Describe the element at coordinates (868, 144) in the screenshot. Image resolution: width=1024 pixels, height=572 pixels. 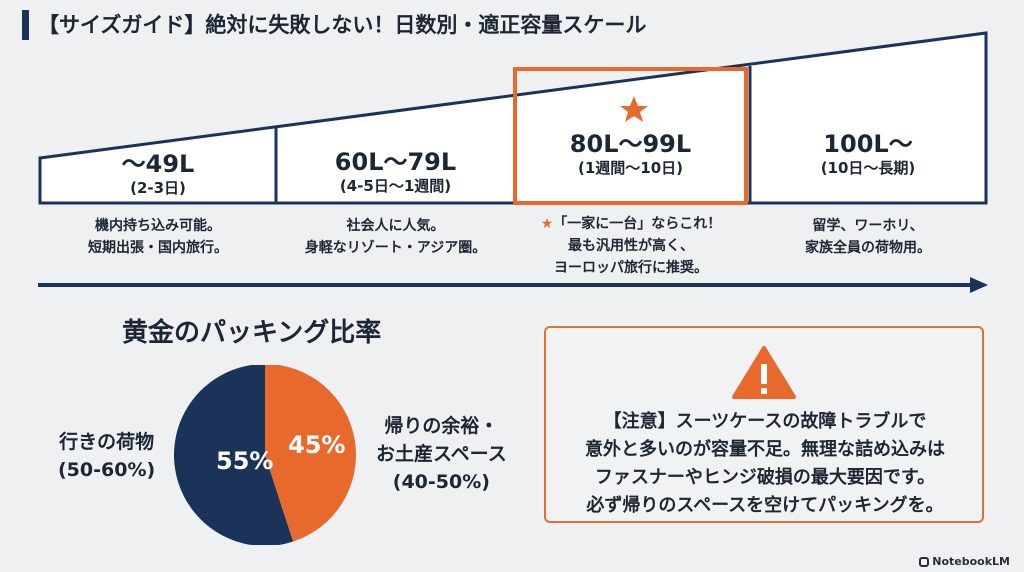
I see `size-capacity: 100L〜` at that location.